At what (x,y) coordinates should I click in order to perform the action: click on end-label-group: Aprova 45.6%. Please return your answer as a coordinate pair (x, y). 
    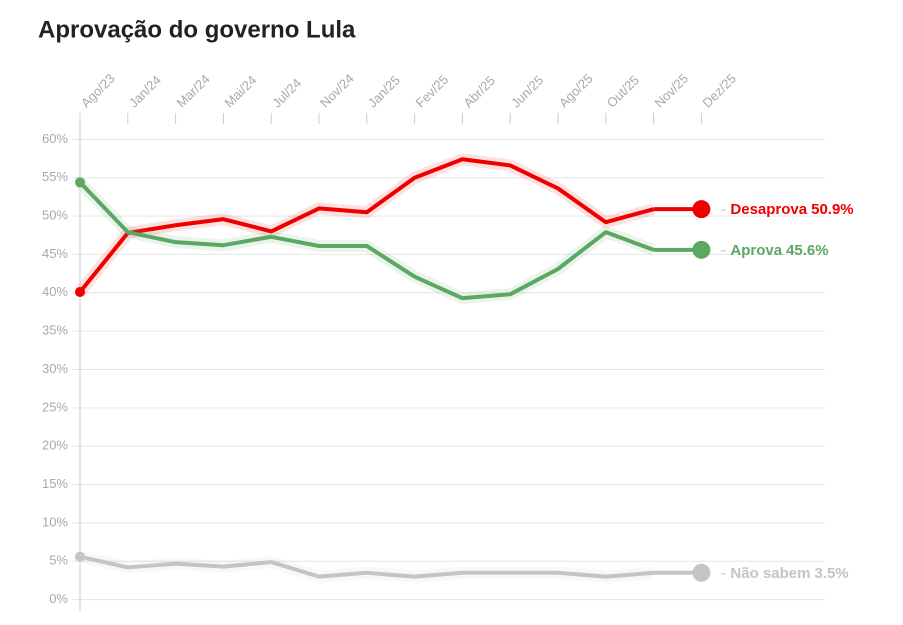
    Looking at the image, I should click on (775, 250).